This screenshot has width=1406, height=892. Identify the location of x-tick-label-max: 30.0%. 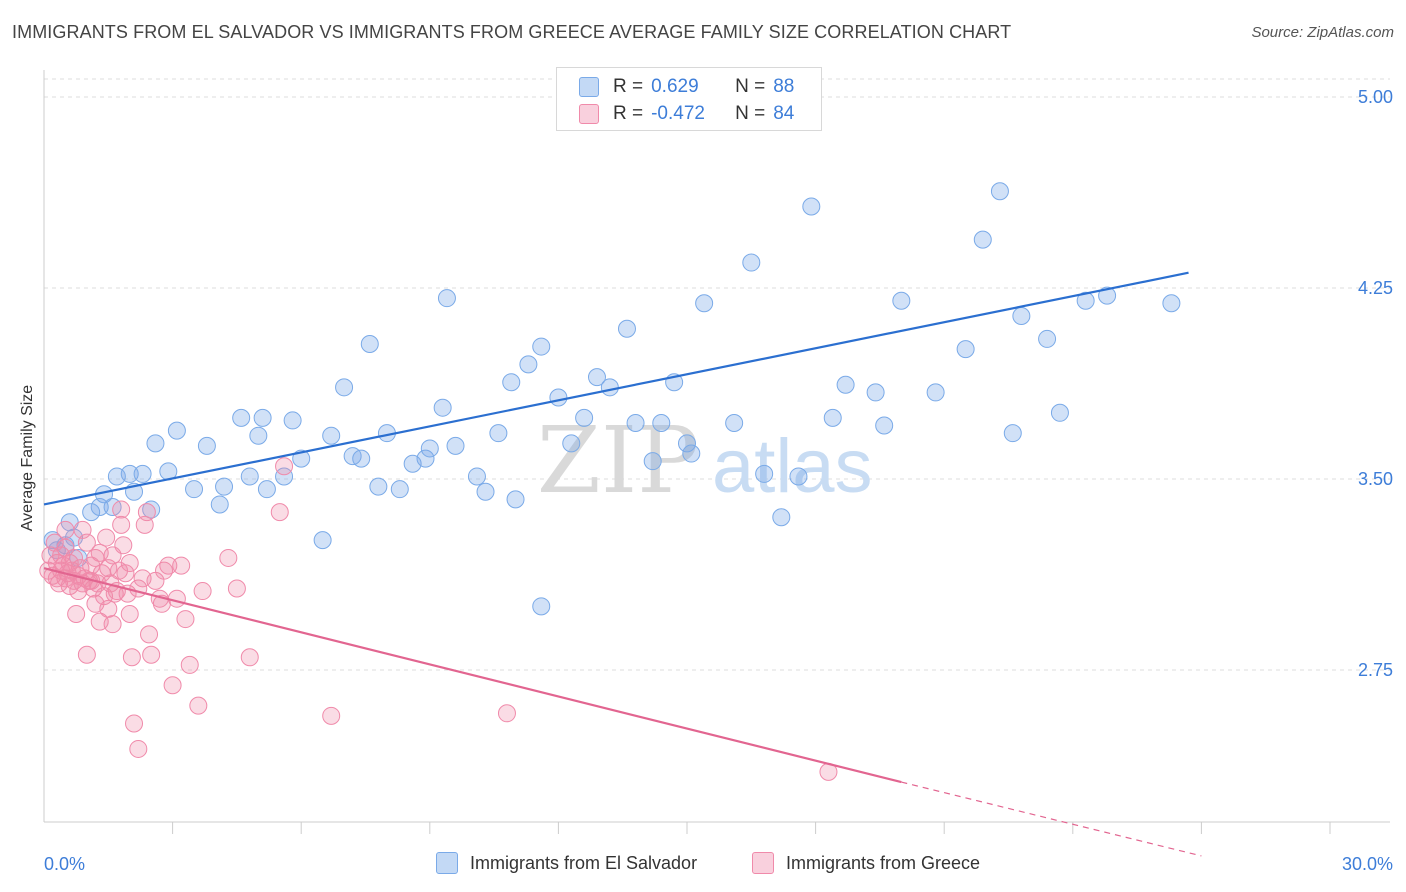
(1367, 864).